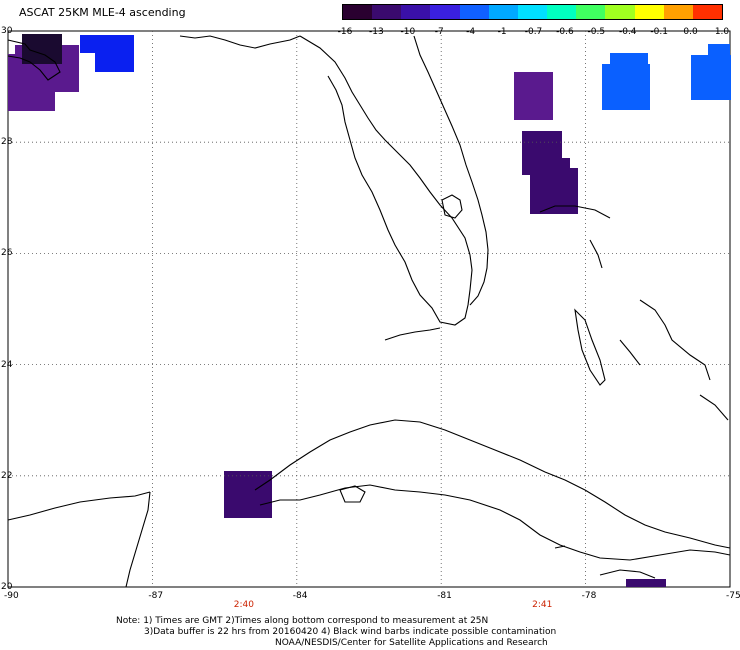 The image size is (740, 650). Describe the element at coordinates (102, 12) in the screenshot. I see `map-title: ASCAT 25KM MLE-4 ascending` at that location.